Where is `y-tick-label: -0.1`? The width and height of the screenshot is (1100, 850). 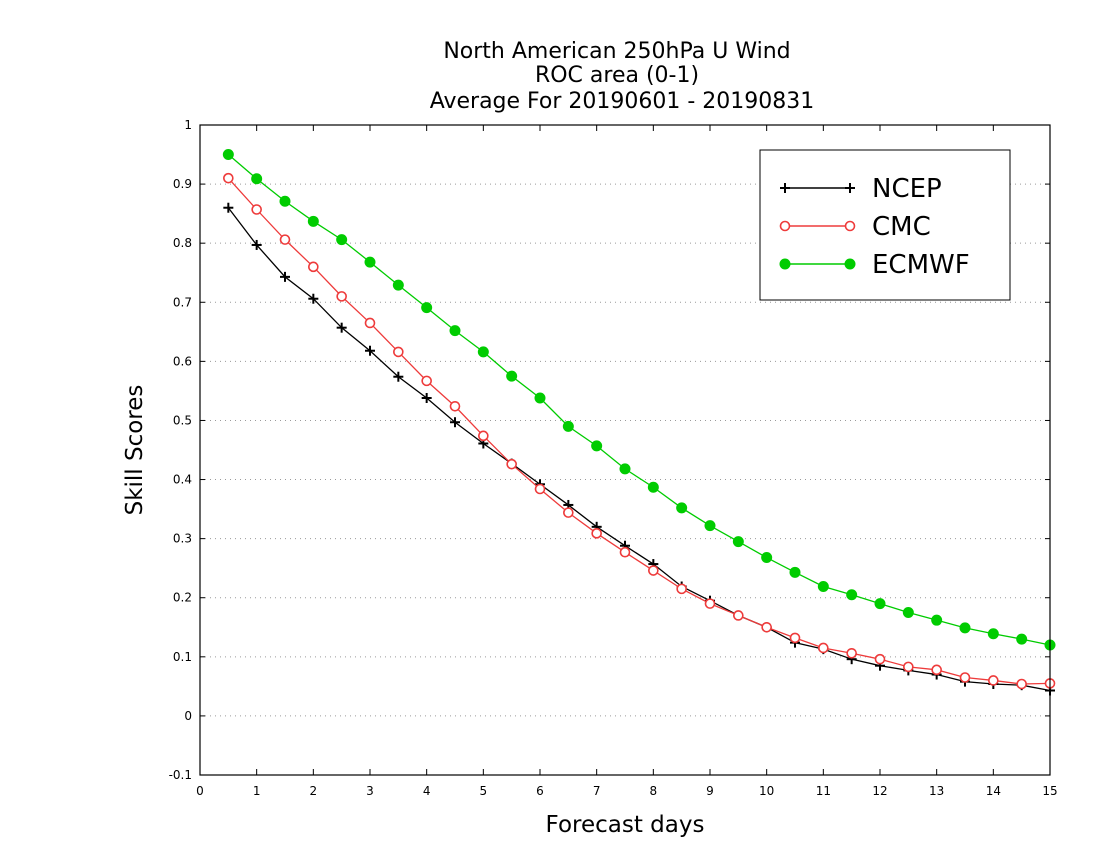
y-tick-label: -0.1 is located at coordinates (180, 775).